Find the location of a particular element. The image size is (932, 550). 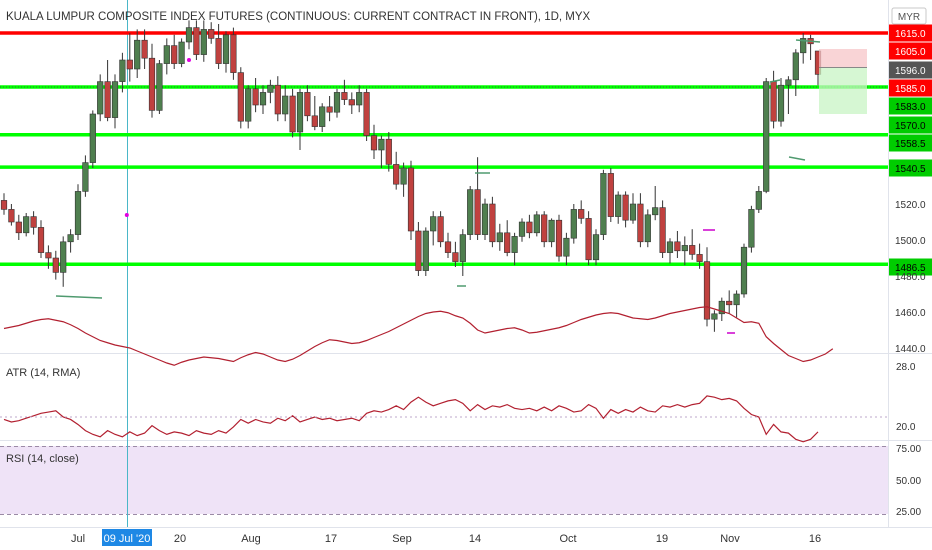

atr-legend-label: ATR (14, RMA) is located at coordinates (43, 373).